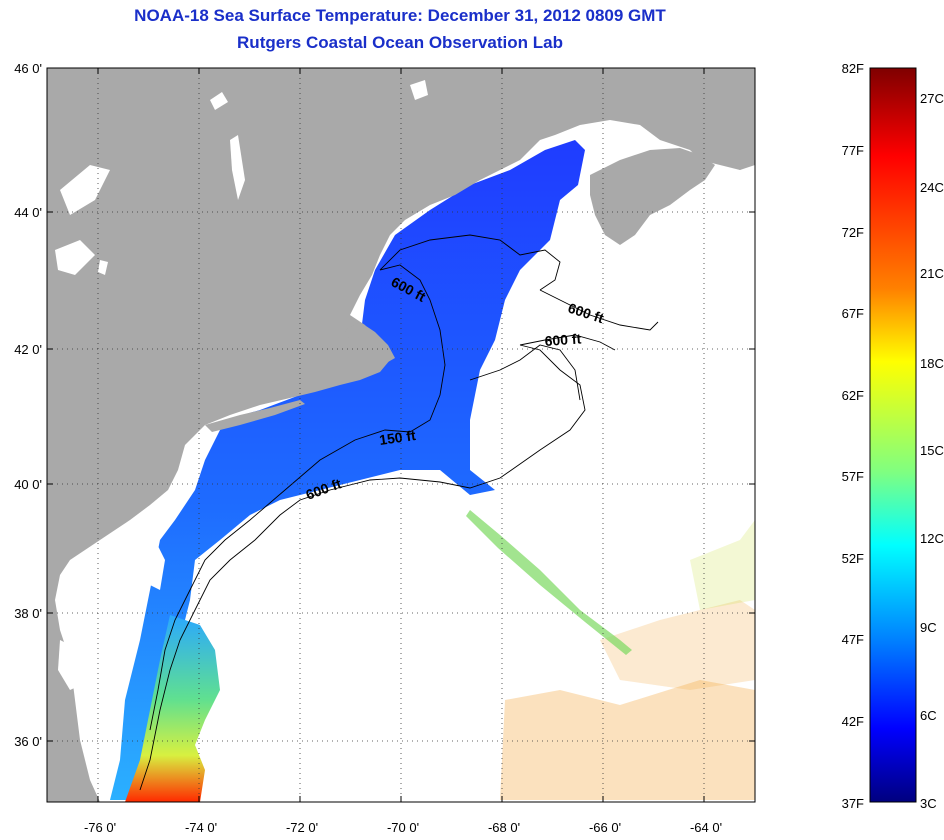  I want to click on colorbar-c-label: 15C, so click(932, 450).